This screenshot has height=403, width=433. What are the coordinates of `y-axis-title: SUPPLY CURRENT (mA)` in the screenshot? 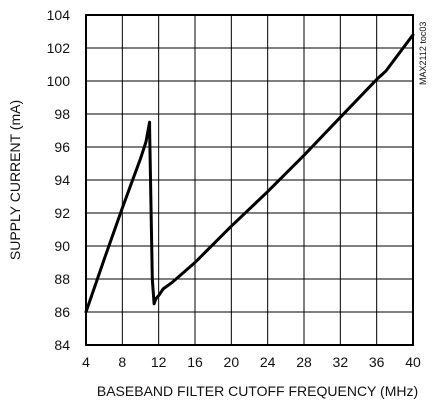 It's located at (15, 180).